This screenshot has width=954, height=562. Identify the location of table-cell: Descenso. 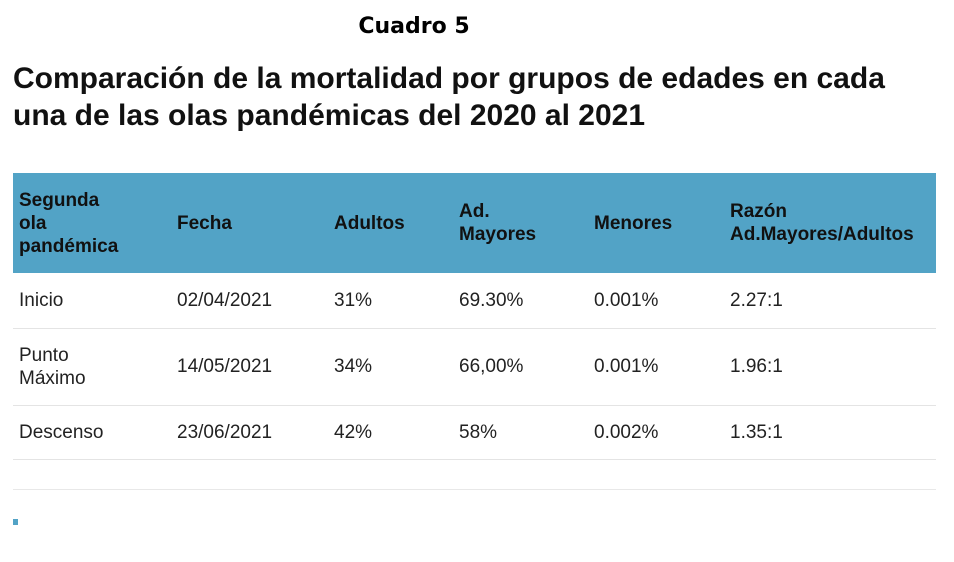
(61, 432).